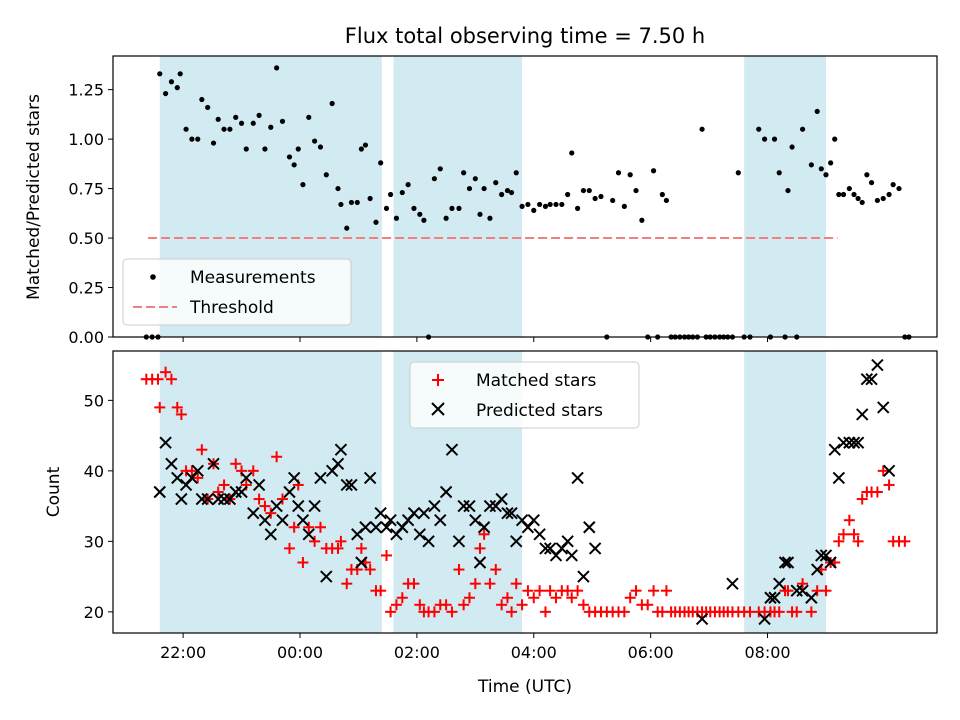 The height and width of the screenshot is (720, 960). Describe the element at coordinates (651, 652) in the screenshot. I see `x-tick-label: 06:00` at that location.